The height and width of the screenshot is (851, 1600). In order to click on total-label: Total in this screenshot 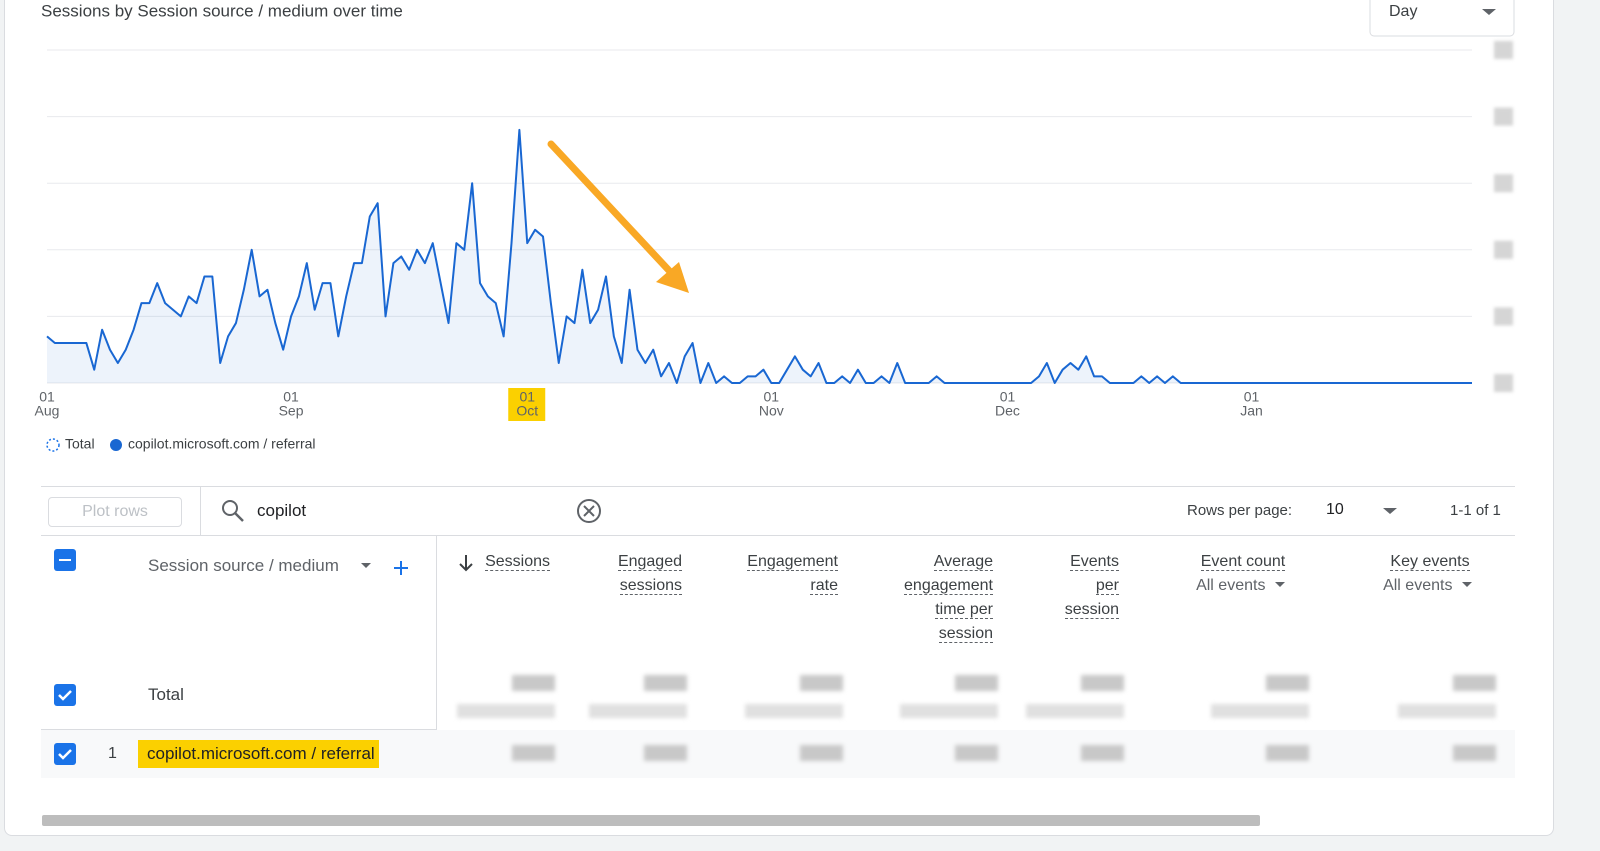, I will do `click(166, 694)`.